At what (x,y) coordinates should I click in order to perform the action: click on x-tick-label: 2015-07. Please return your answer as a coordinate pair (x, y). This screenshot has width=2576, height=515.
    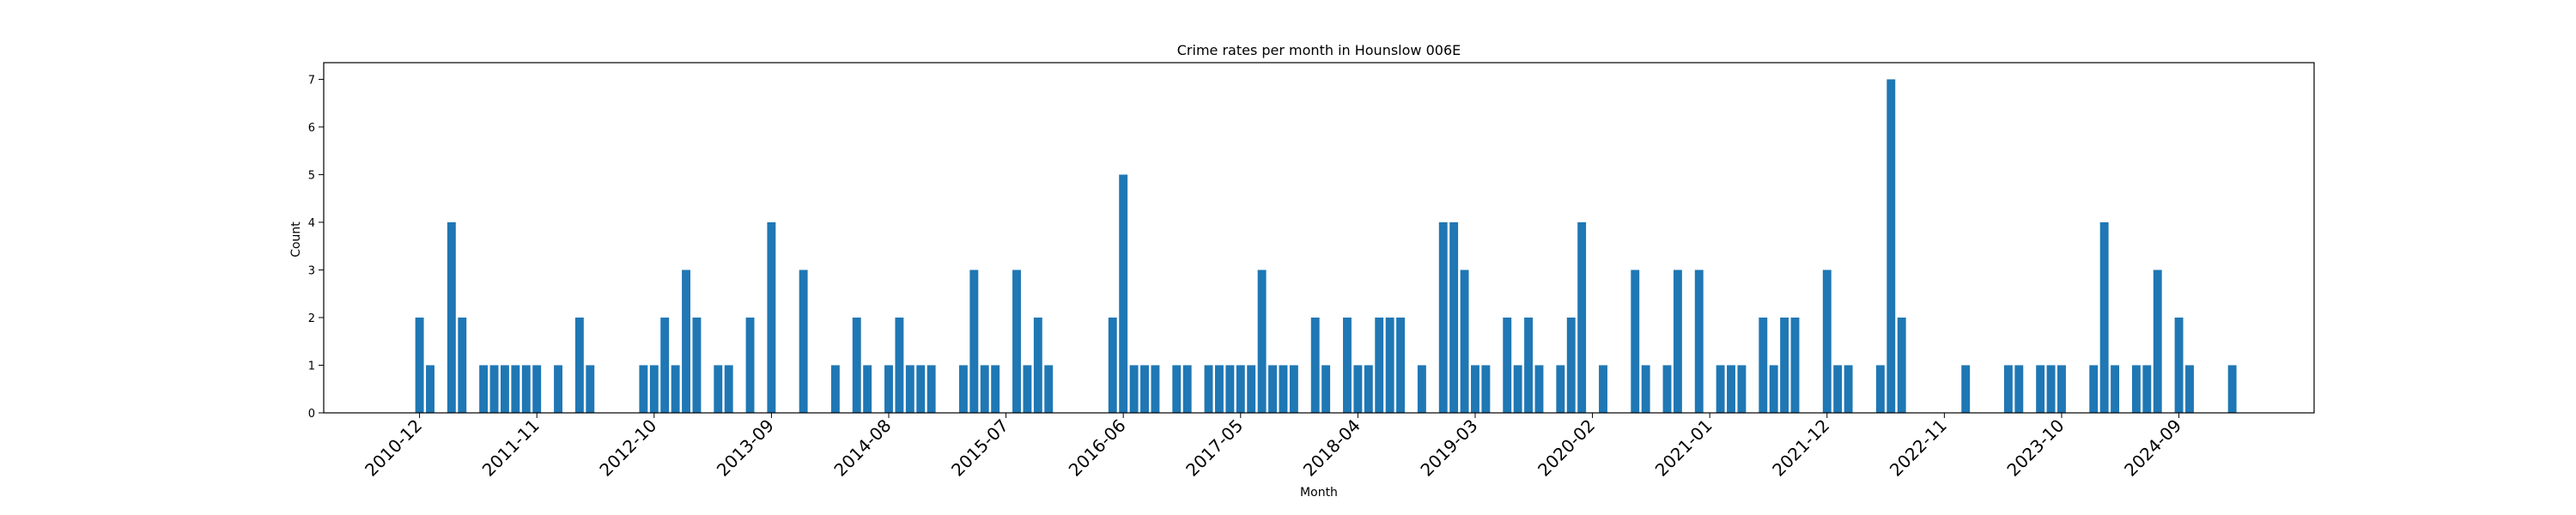
    Looking at the image, I should click on (980, 448).